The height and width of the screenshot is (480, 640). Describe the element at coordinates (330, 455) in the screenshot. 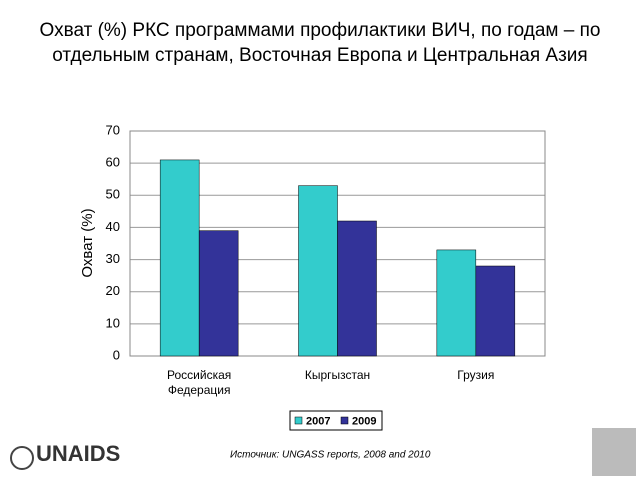

I see `source-note: Источник: UNGASS reports, 2008 and 2010` at that location.